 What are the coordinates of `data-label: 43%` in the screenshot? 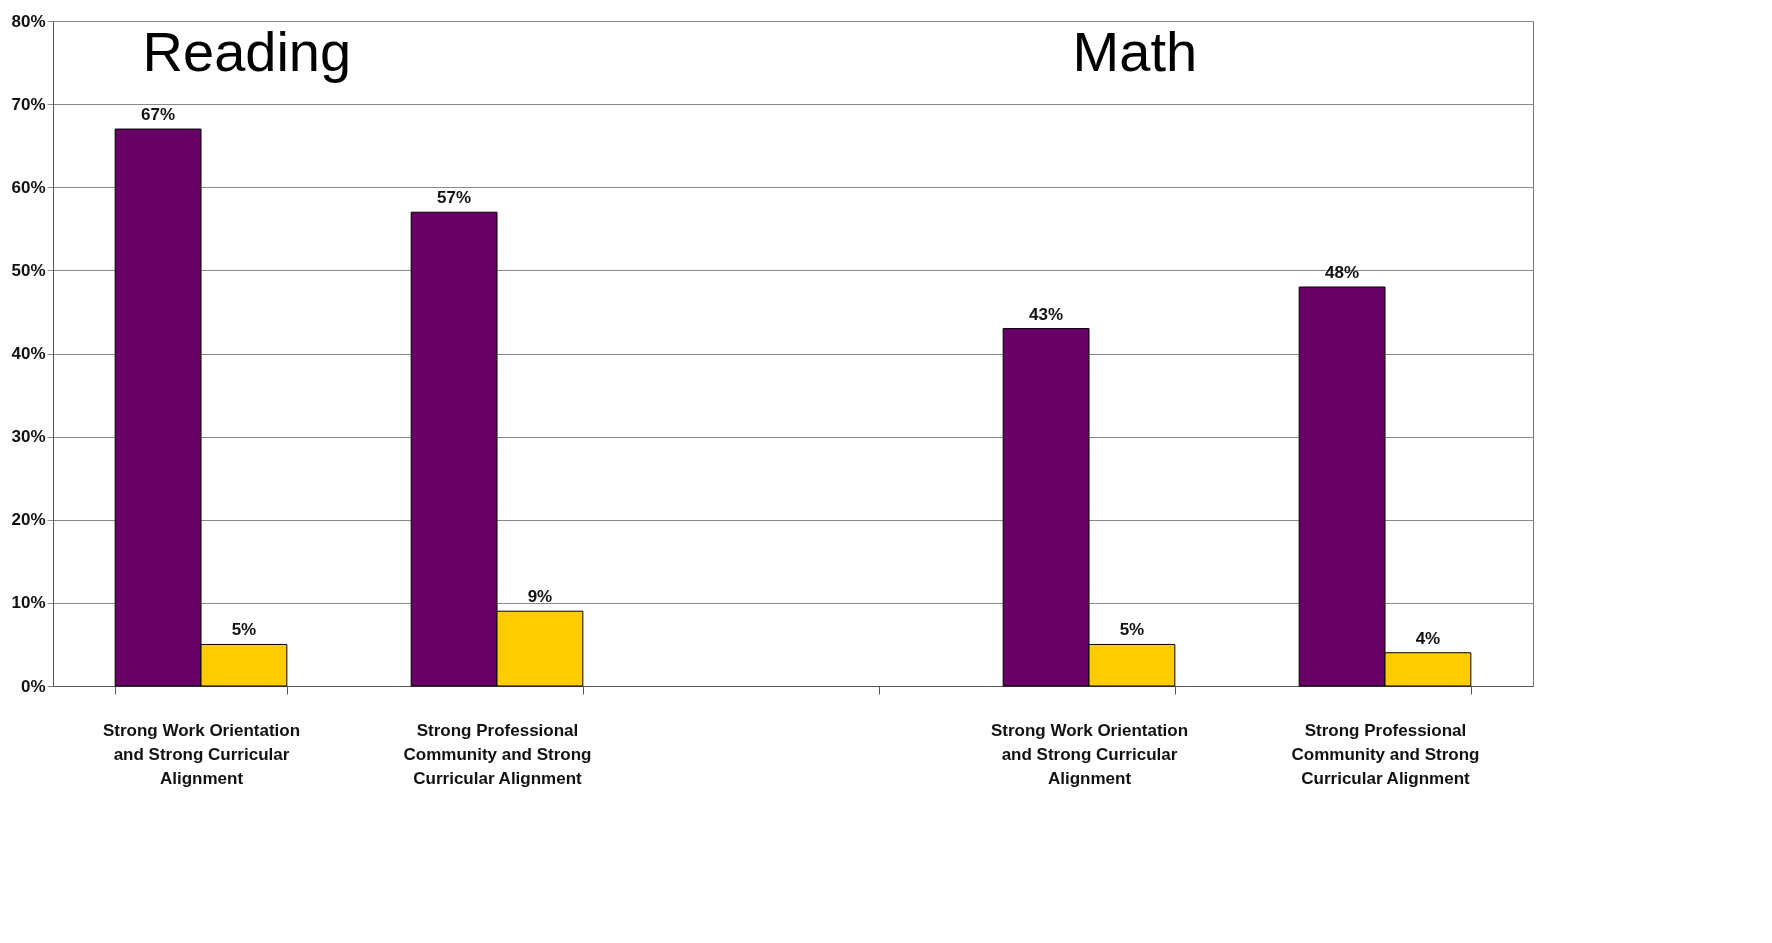 It's located at (1046, 314).